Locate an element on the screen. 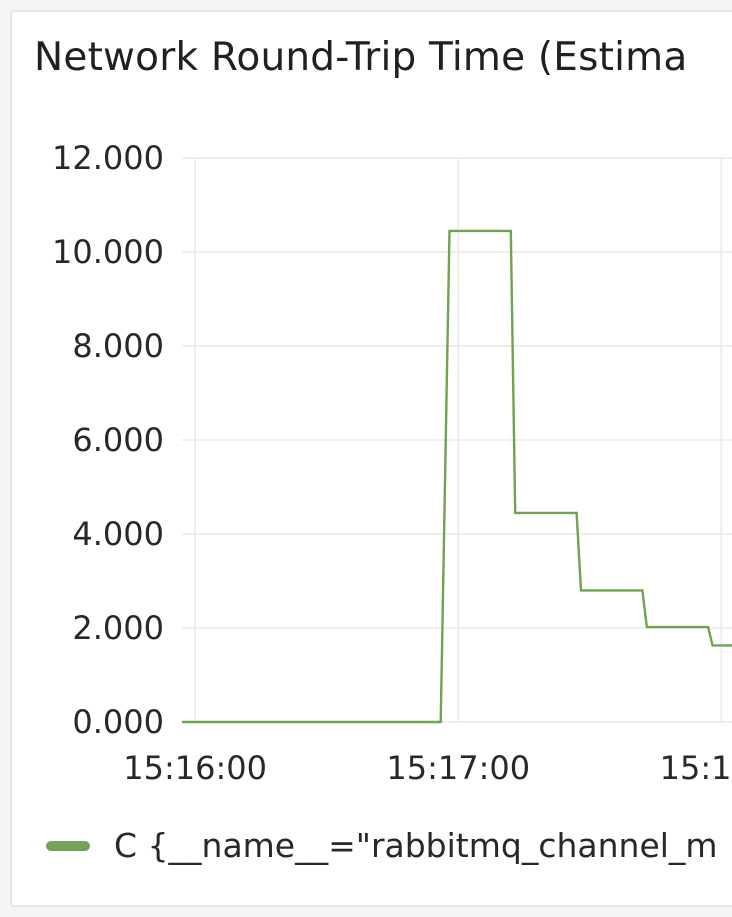 Image resolution: width=732 pixels, height=917 pixels. legend-label: C {__name__="rabbitmq_channel_m is located at coordinates (416, 845).